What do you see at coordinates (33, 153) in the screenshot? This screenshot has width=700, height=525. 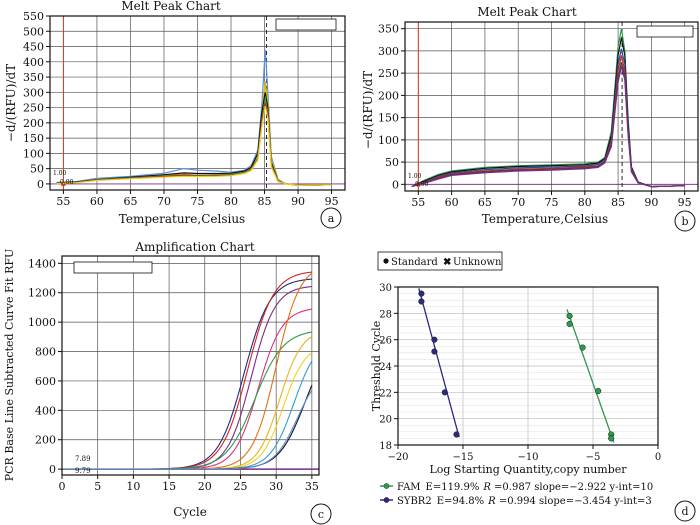 I see `panel-a-ytick-label: 100` at bounding box center [33, 153].